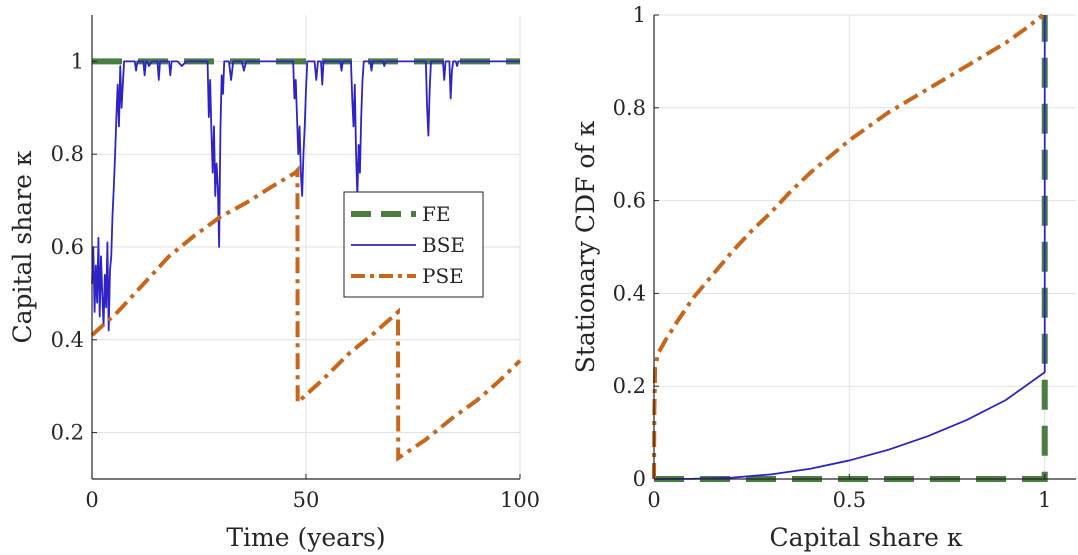  Describe the element at coordinates (865, 537) in the screenshot. I see `right-x-axis-label: Capital share κ` at that location.